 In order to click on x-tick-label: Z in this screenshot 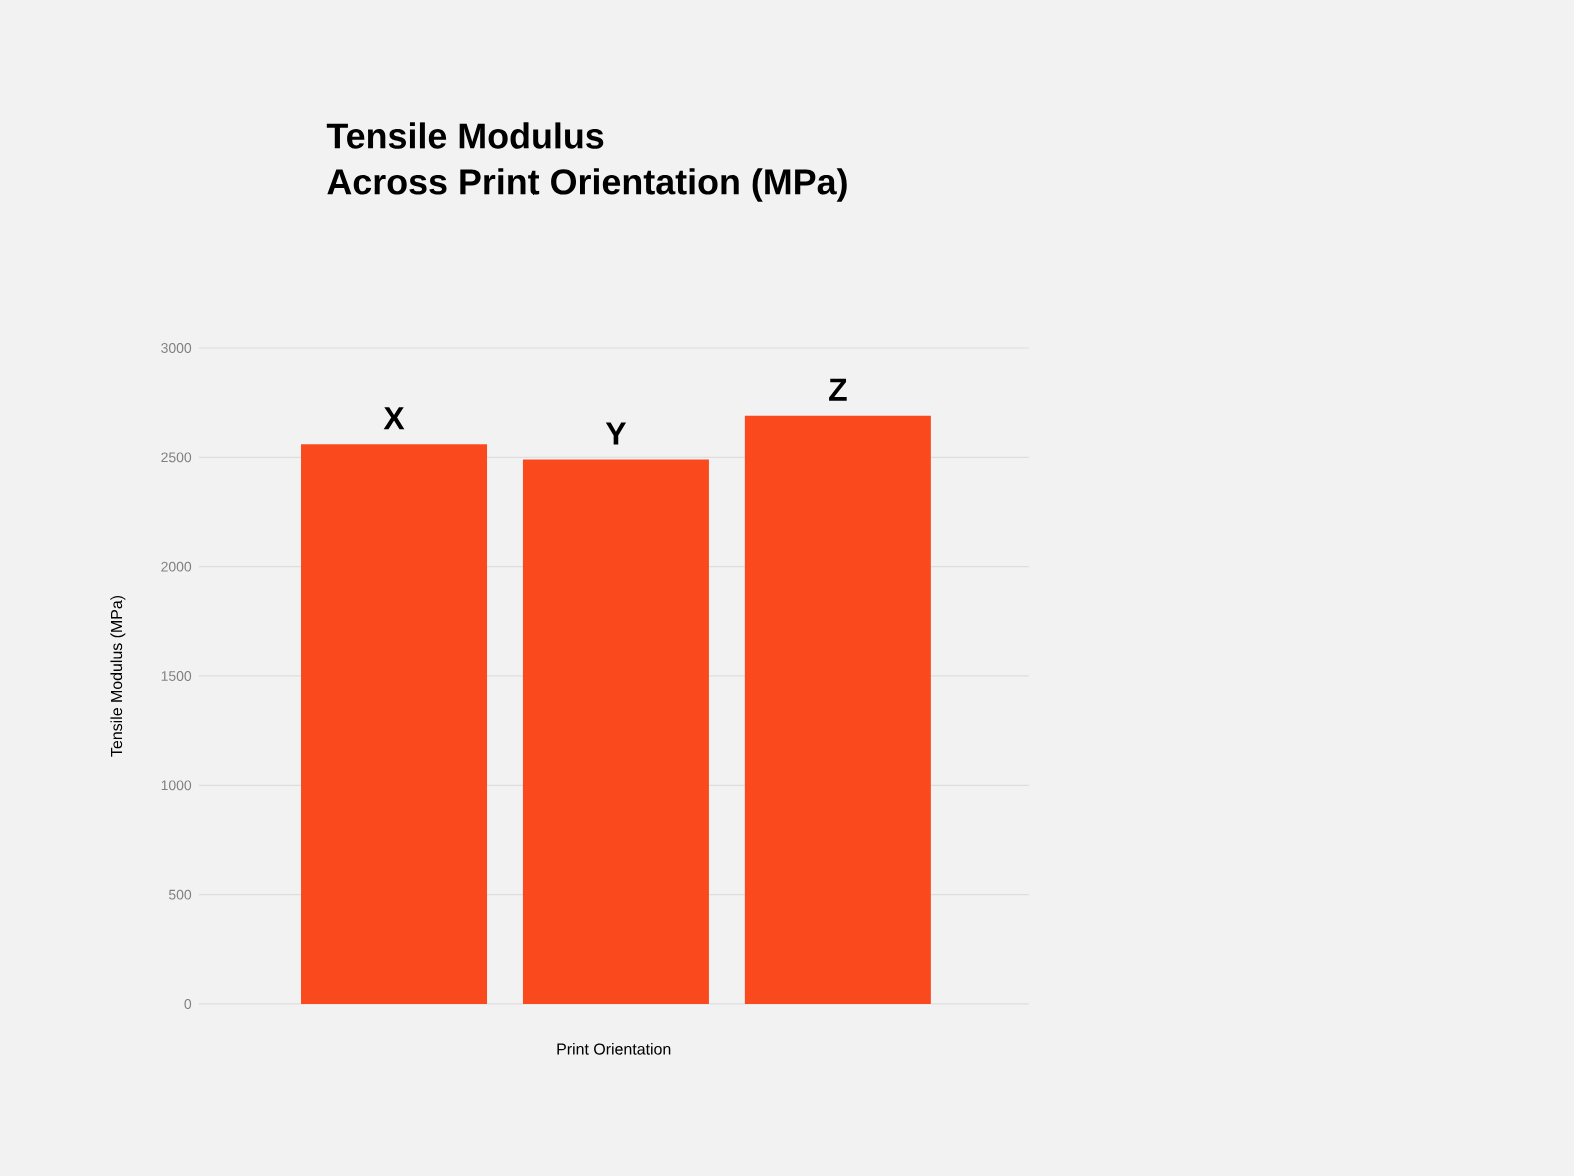, I will do `click(838, 389)`.